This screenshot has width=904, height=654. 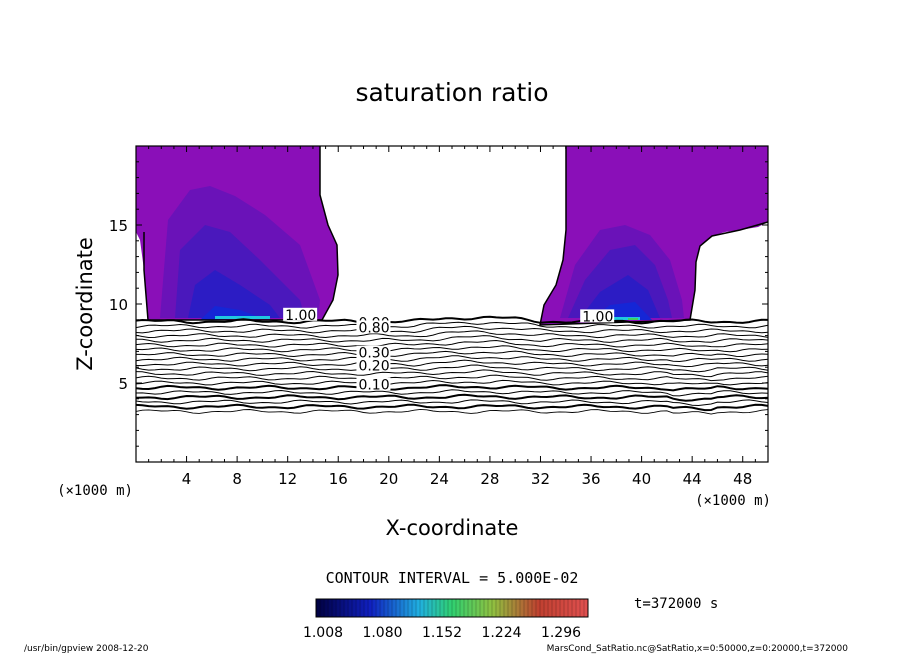 I want to click on x-tick-label: 32, so click(x=540, y=479).